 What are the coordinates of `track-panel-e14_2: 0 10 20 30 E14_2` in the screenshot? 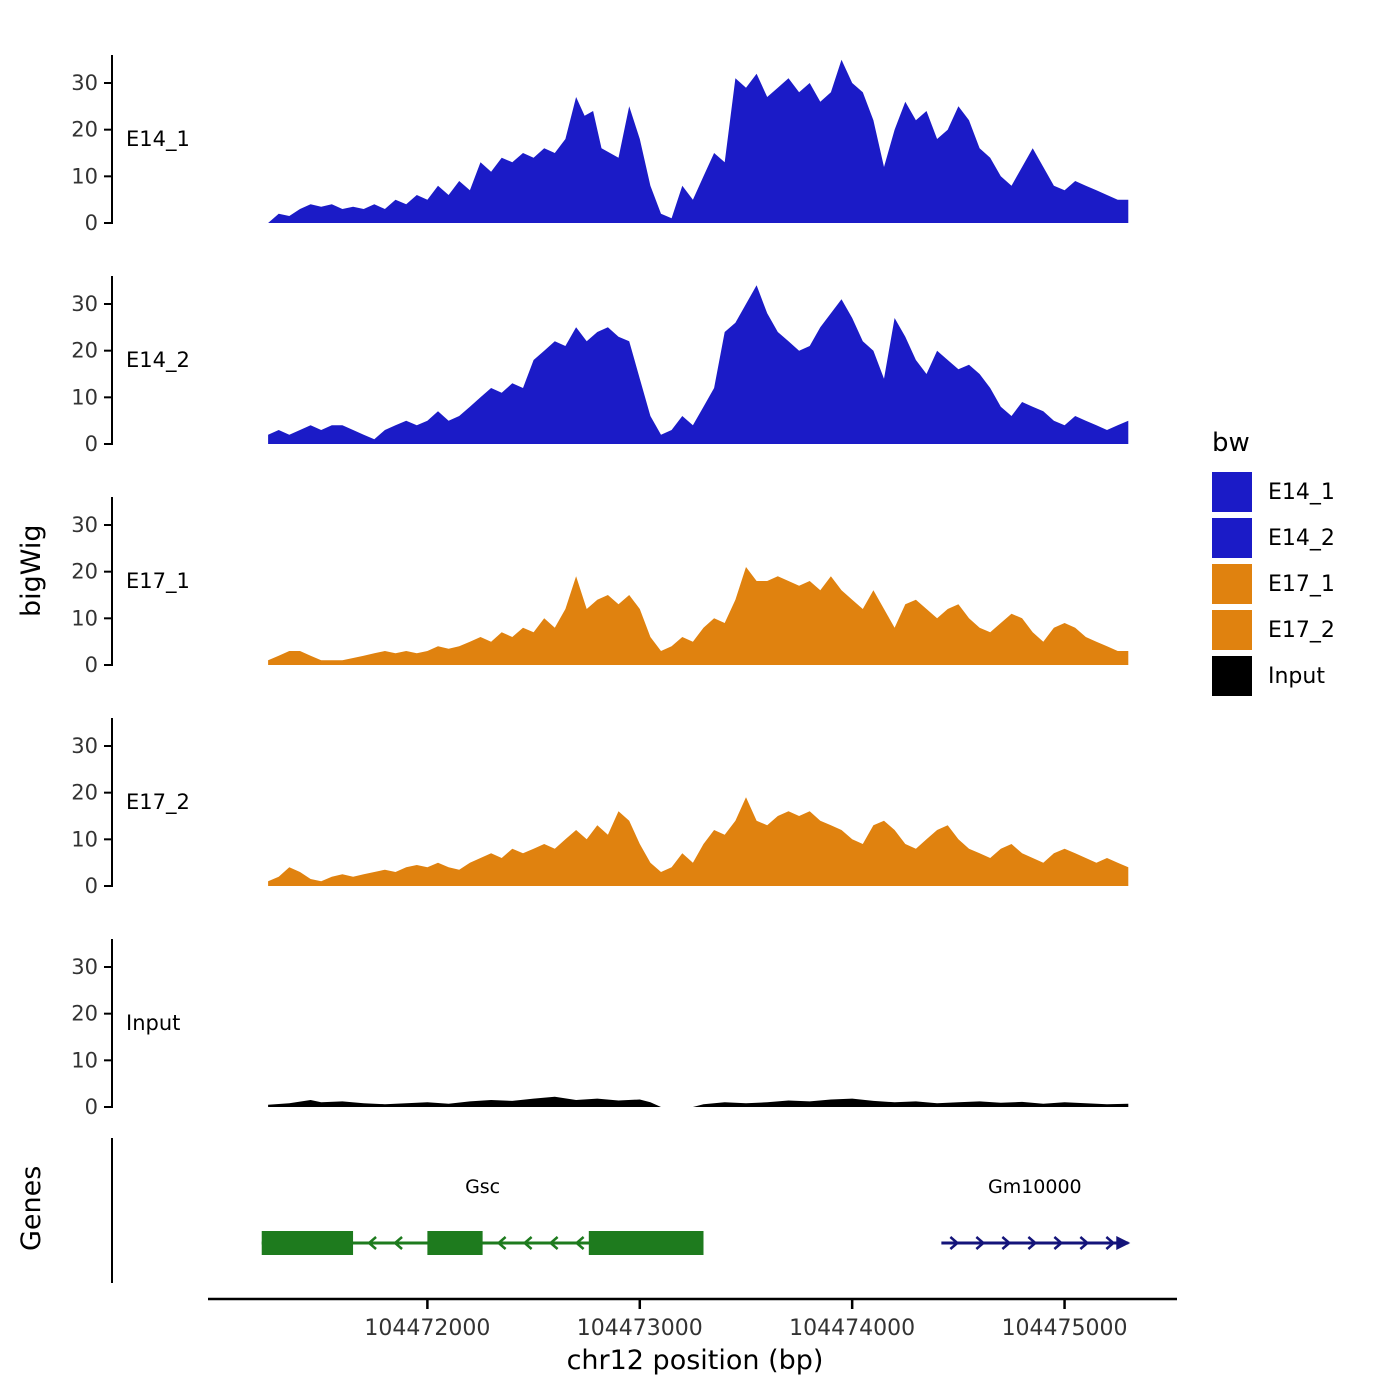 It's located at (600, 366).